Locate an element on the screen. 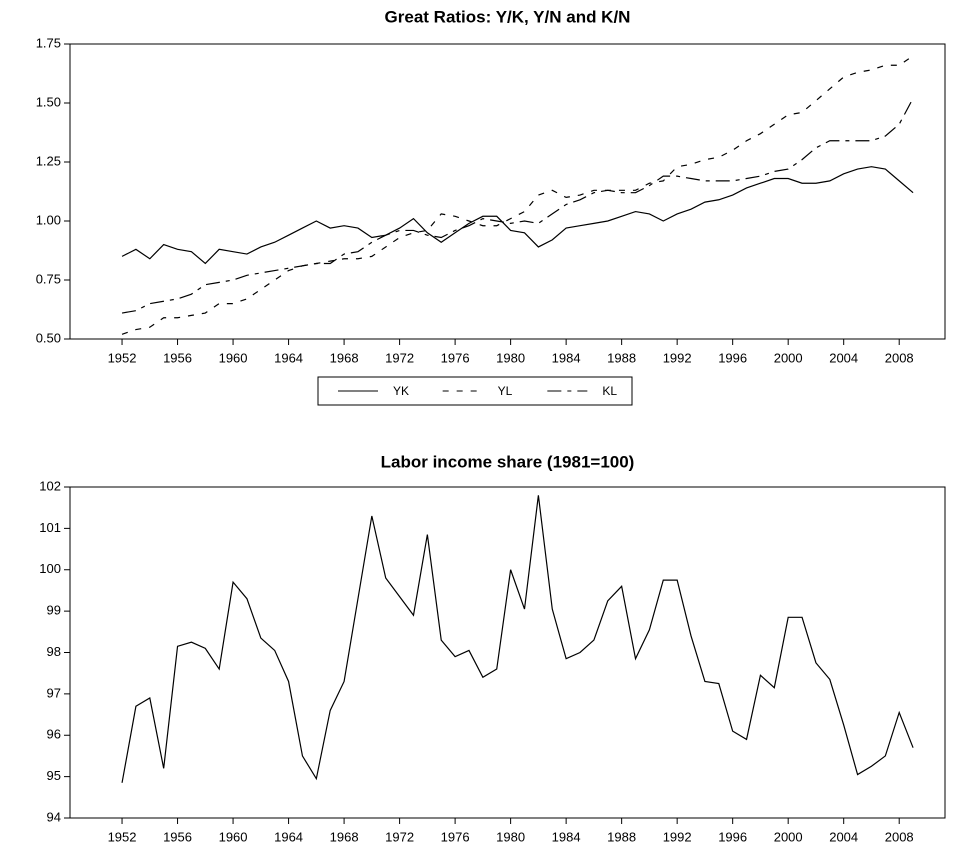 The height and width of the screenshot is (856, 963). y-tick-label: 0.75 is located at coordinates (48, 278).